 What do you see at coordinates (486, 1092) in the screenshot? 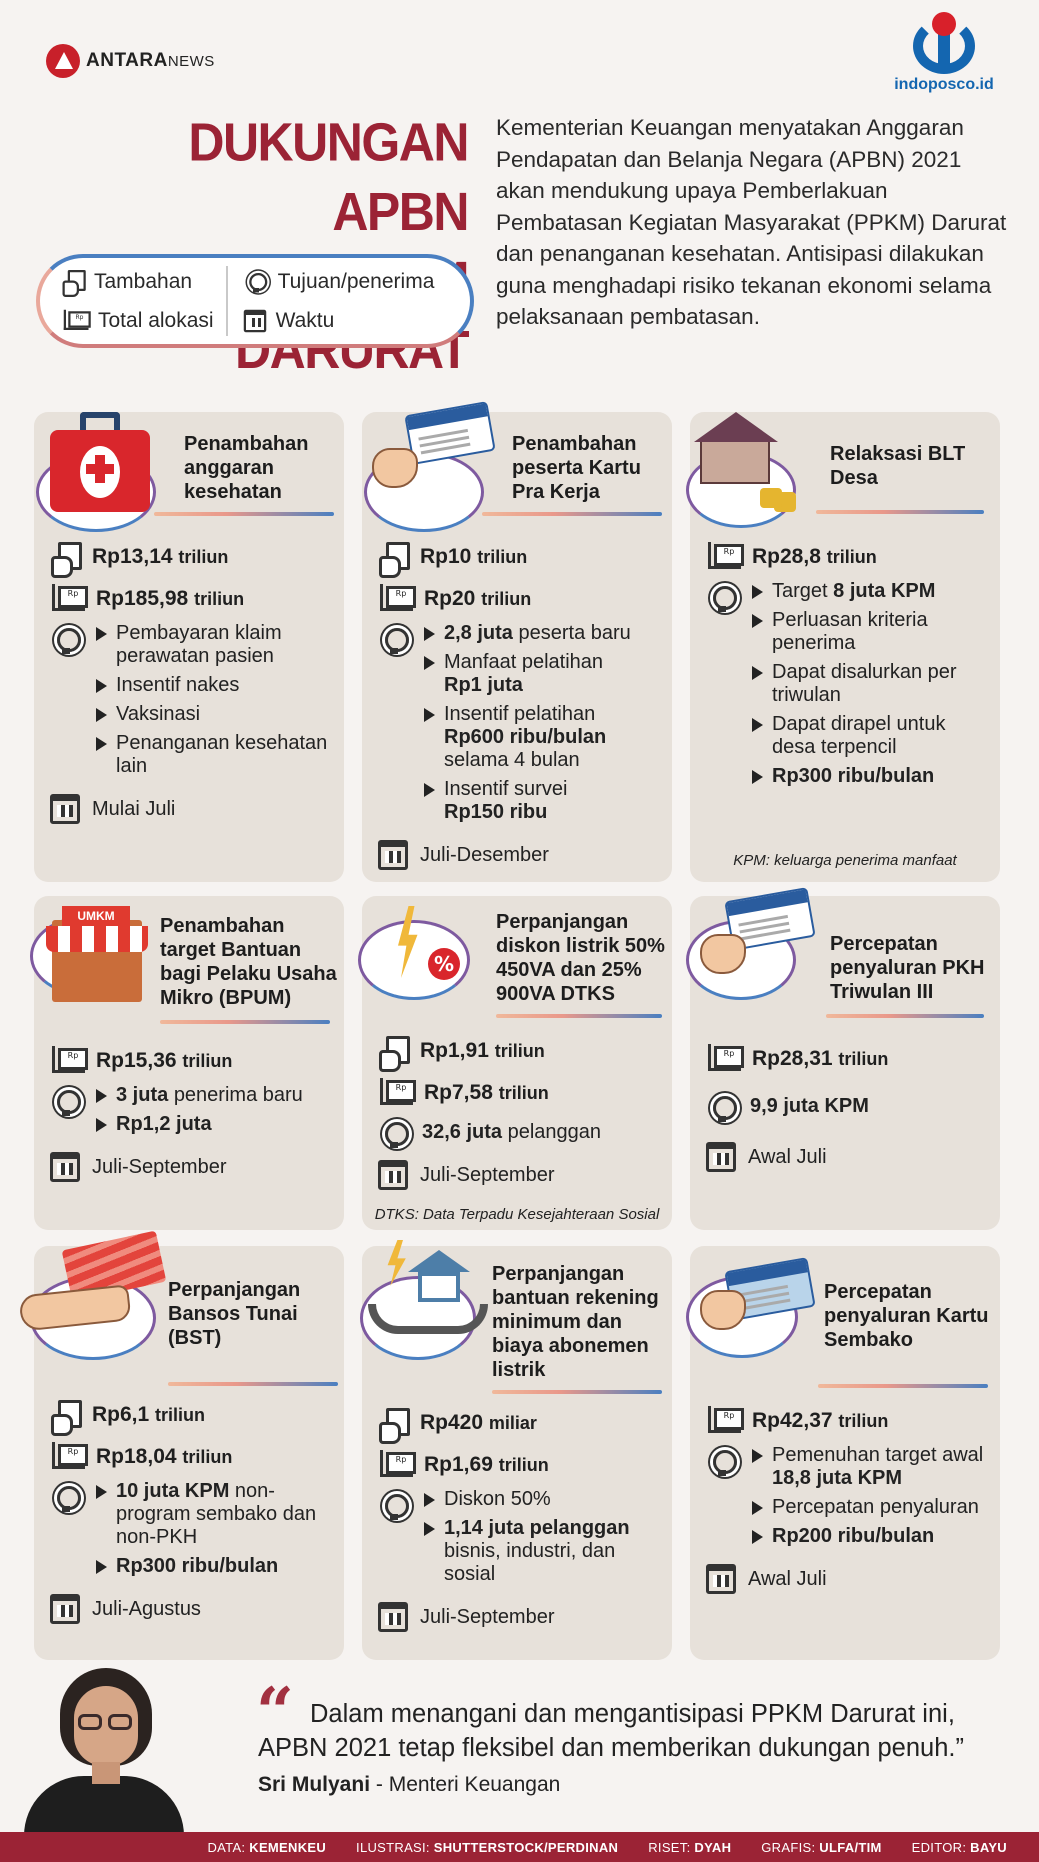
I see `total-alokasi-amount: Rp7,58 triliun` at bounding box center [486, 1092].